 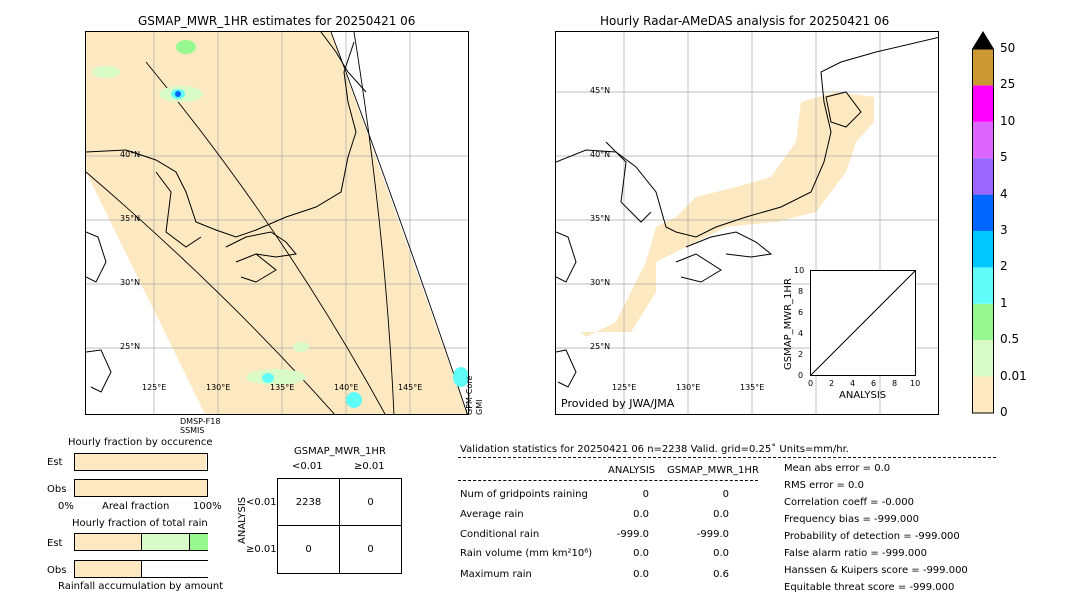 I want to click on occurrence-est-bar, so click(x=141, y=462).